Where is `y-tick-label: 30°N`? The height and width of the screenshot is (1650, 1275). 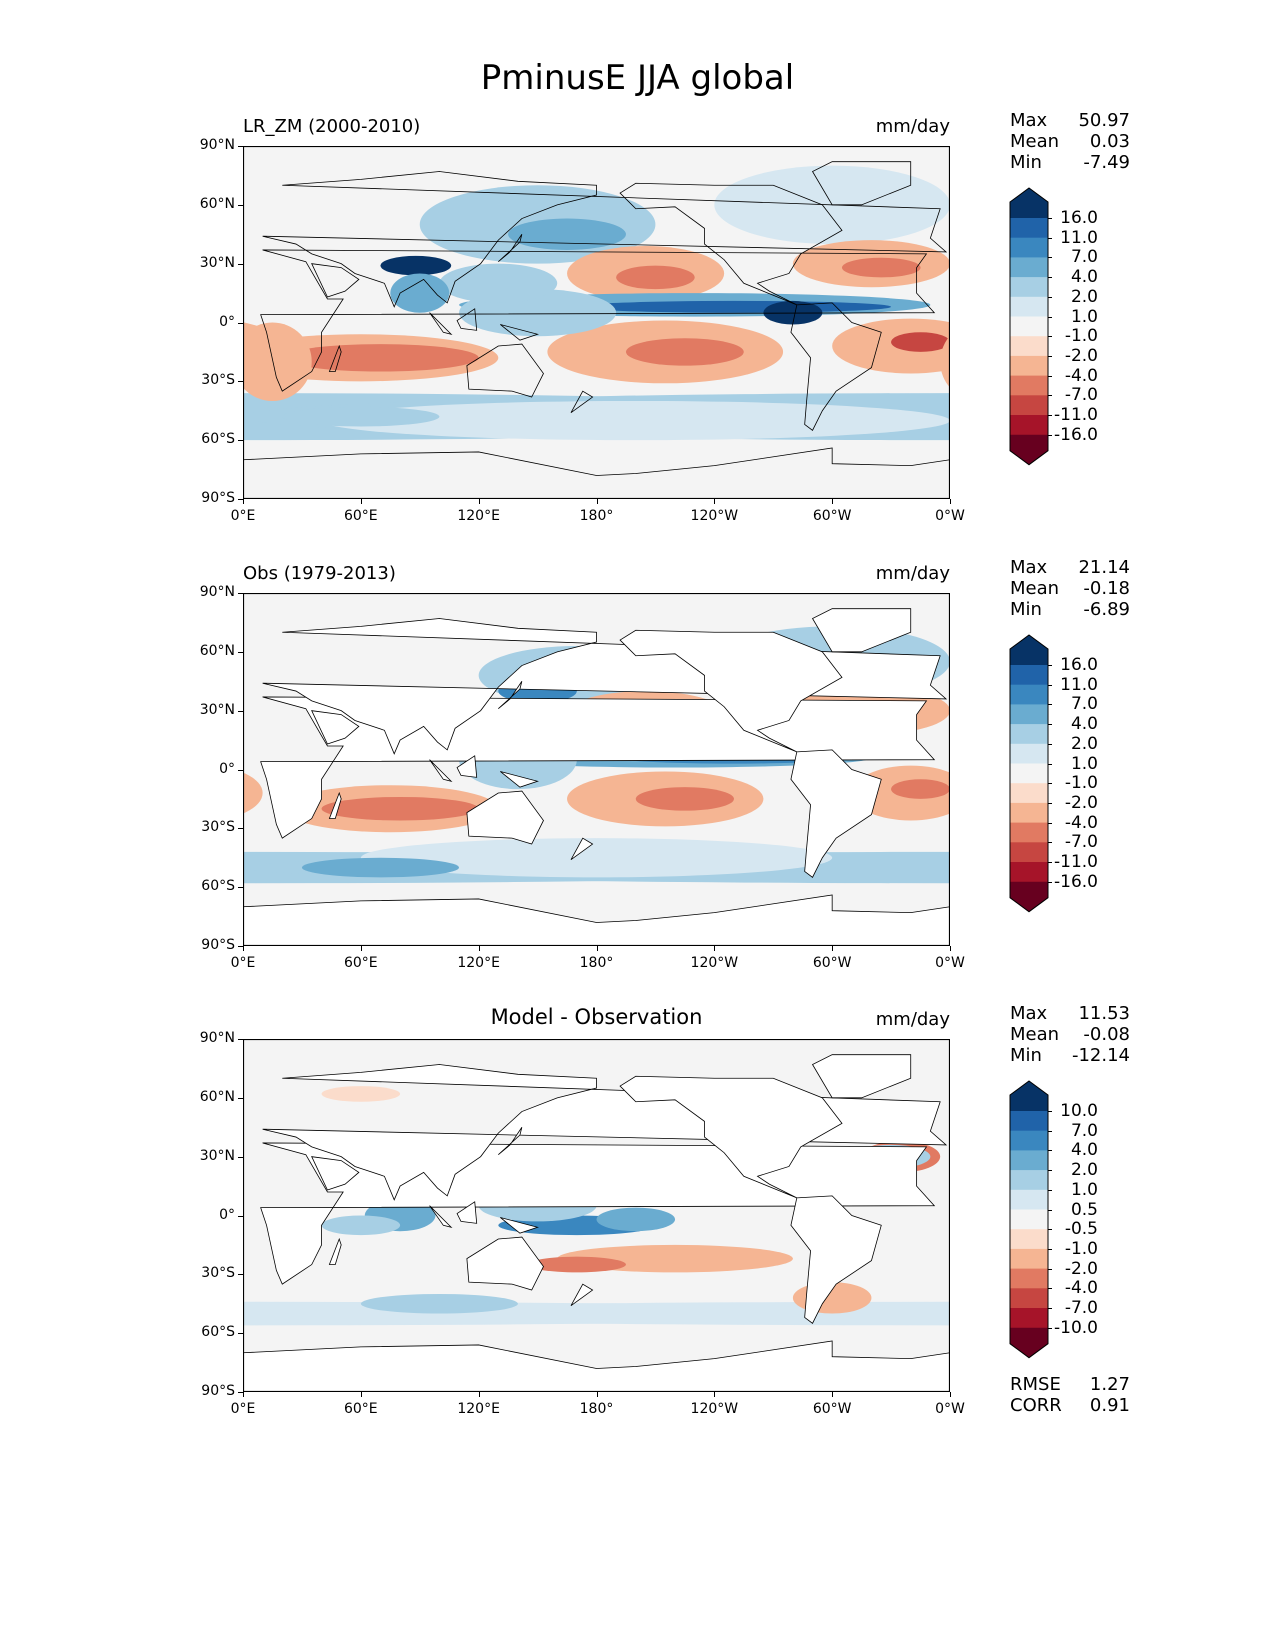 y-tick-label: 30°N is located at coordinates (217, 709).